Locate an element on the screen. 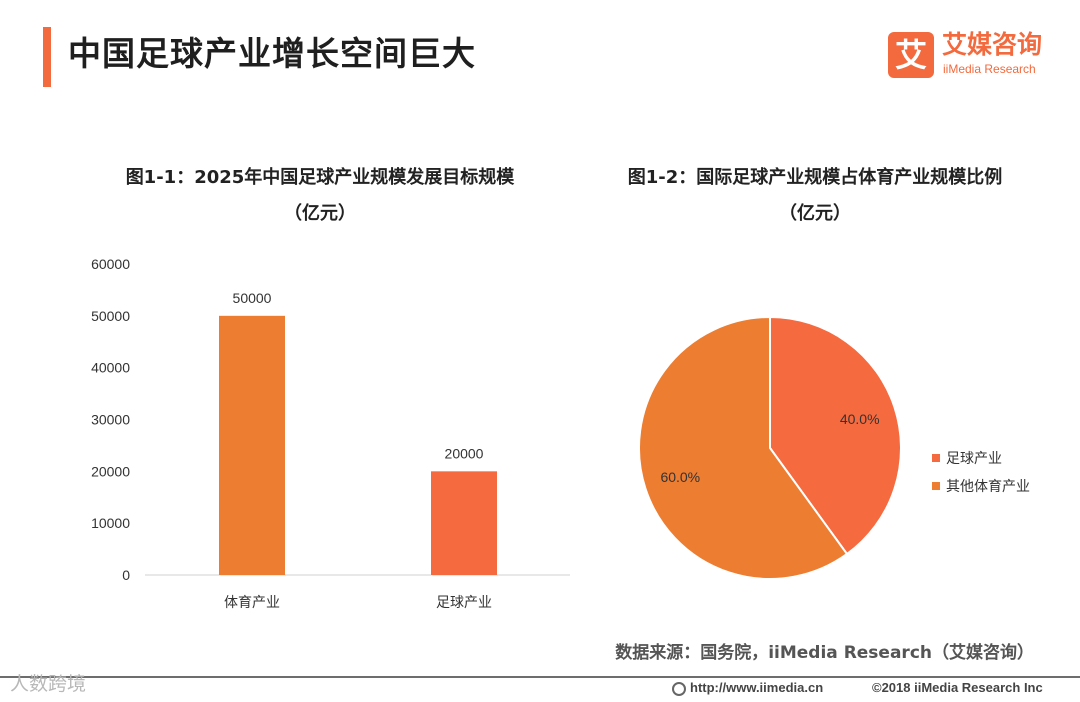 This screenshot has width=1080, height=702. pie-chart-title-text: 图1-2：国际足球产业规模占体育产业规模比例 is located at coordinates (815, 177).